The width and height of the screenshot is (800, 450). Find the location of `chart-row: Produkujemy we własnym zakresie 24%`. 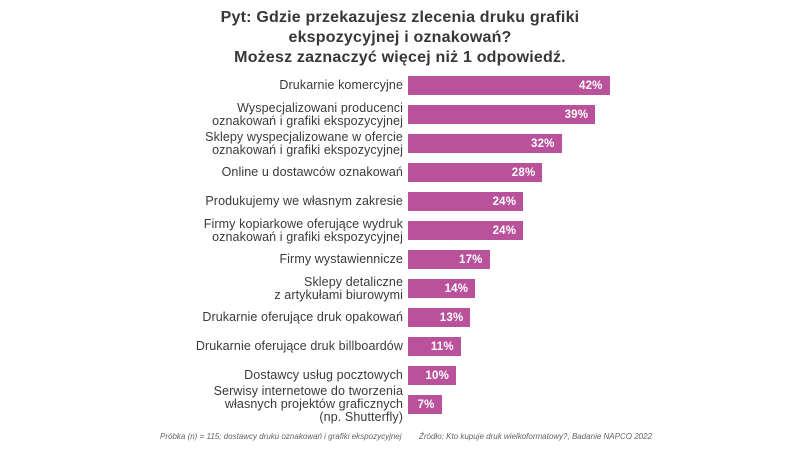

chart-row: Produkujemy we własnym zakresie 24% is located at coordinates (400, 201).